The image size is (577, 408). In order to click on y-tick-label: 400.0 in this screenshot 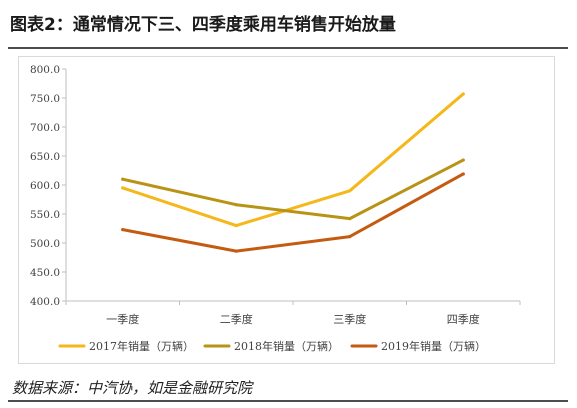, I will do `click(45, 302)`.